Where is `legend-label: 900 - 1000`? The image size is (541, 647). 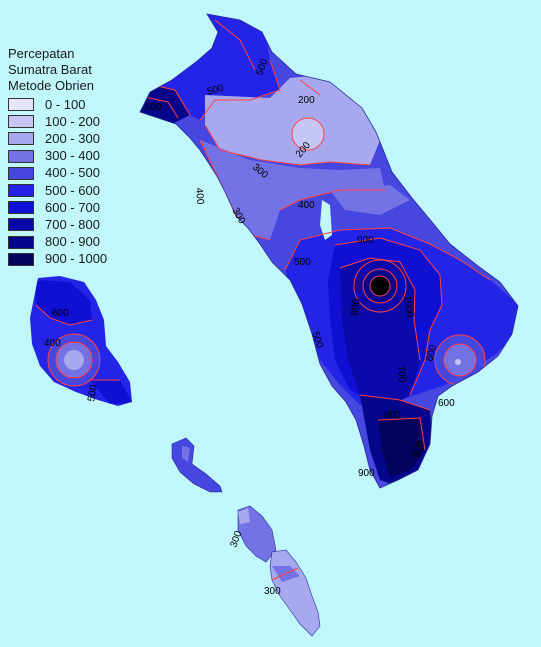
legend-label: 900 - 1000 is located at coordinates (76, 259).